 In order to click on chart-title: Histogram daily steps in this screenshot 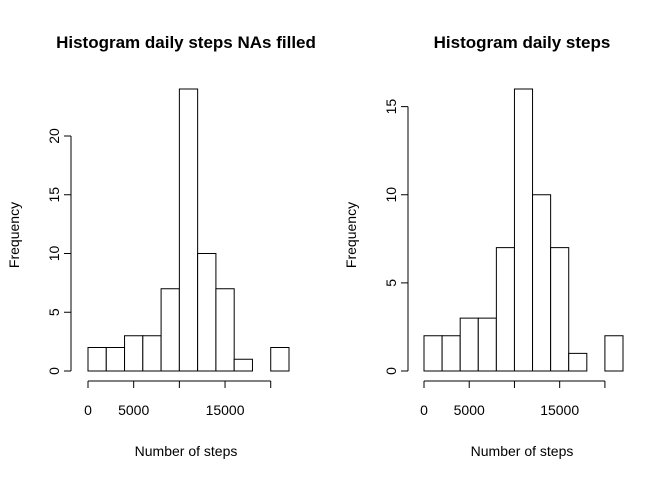, I will do `click(522, 42)`.